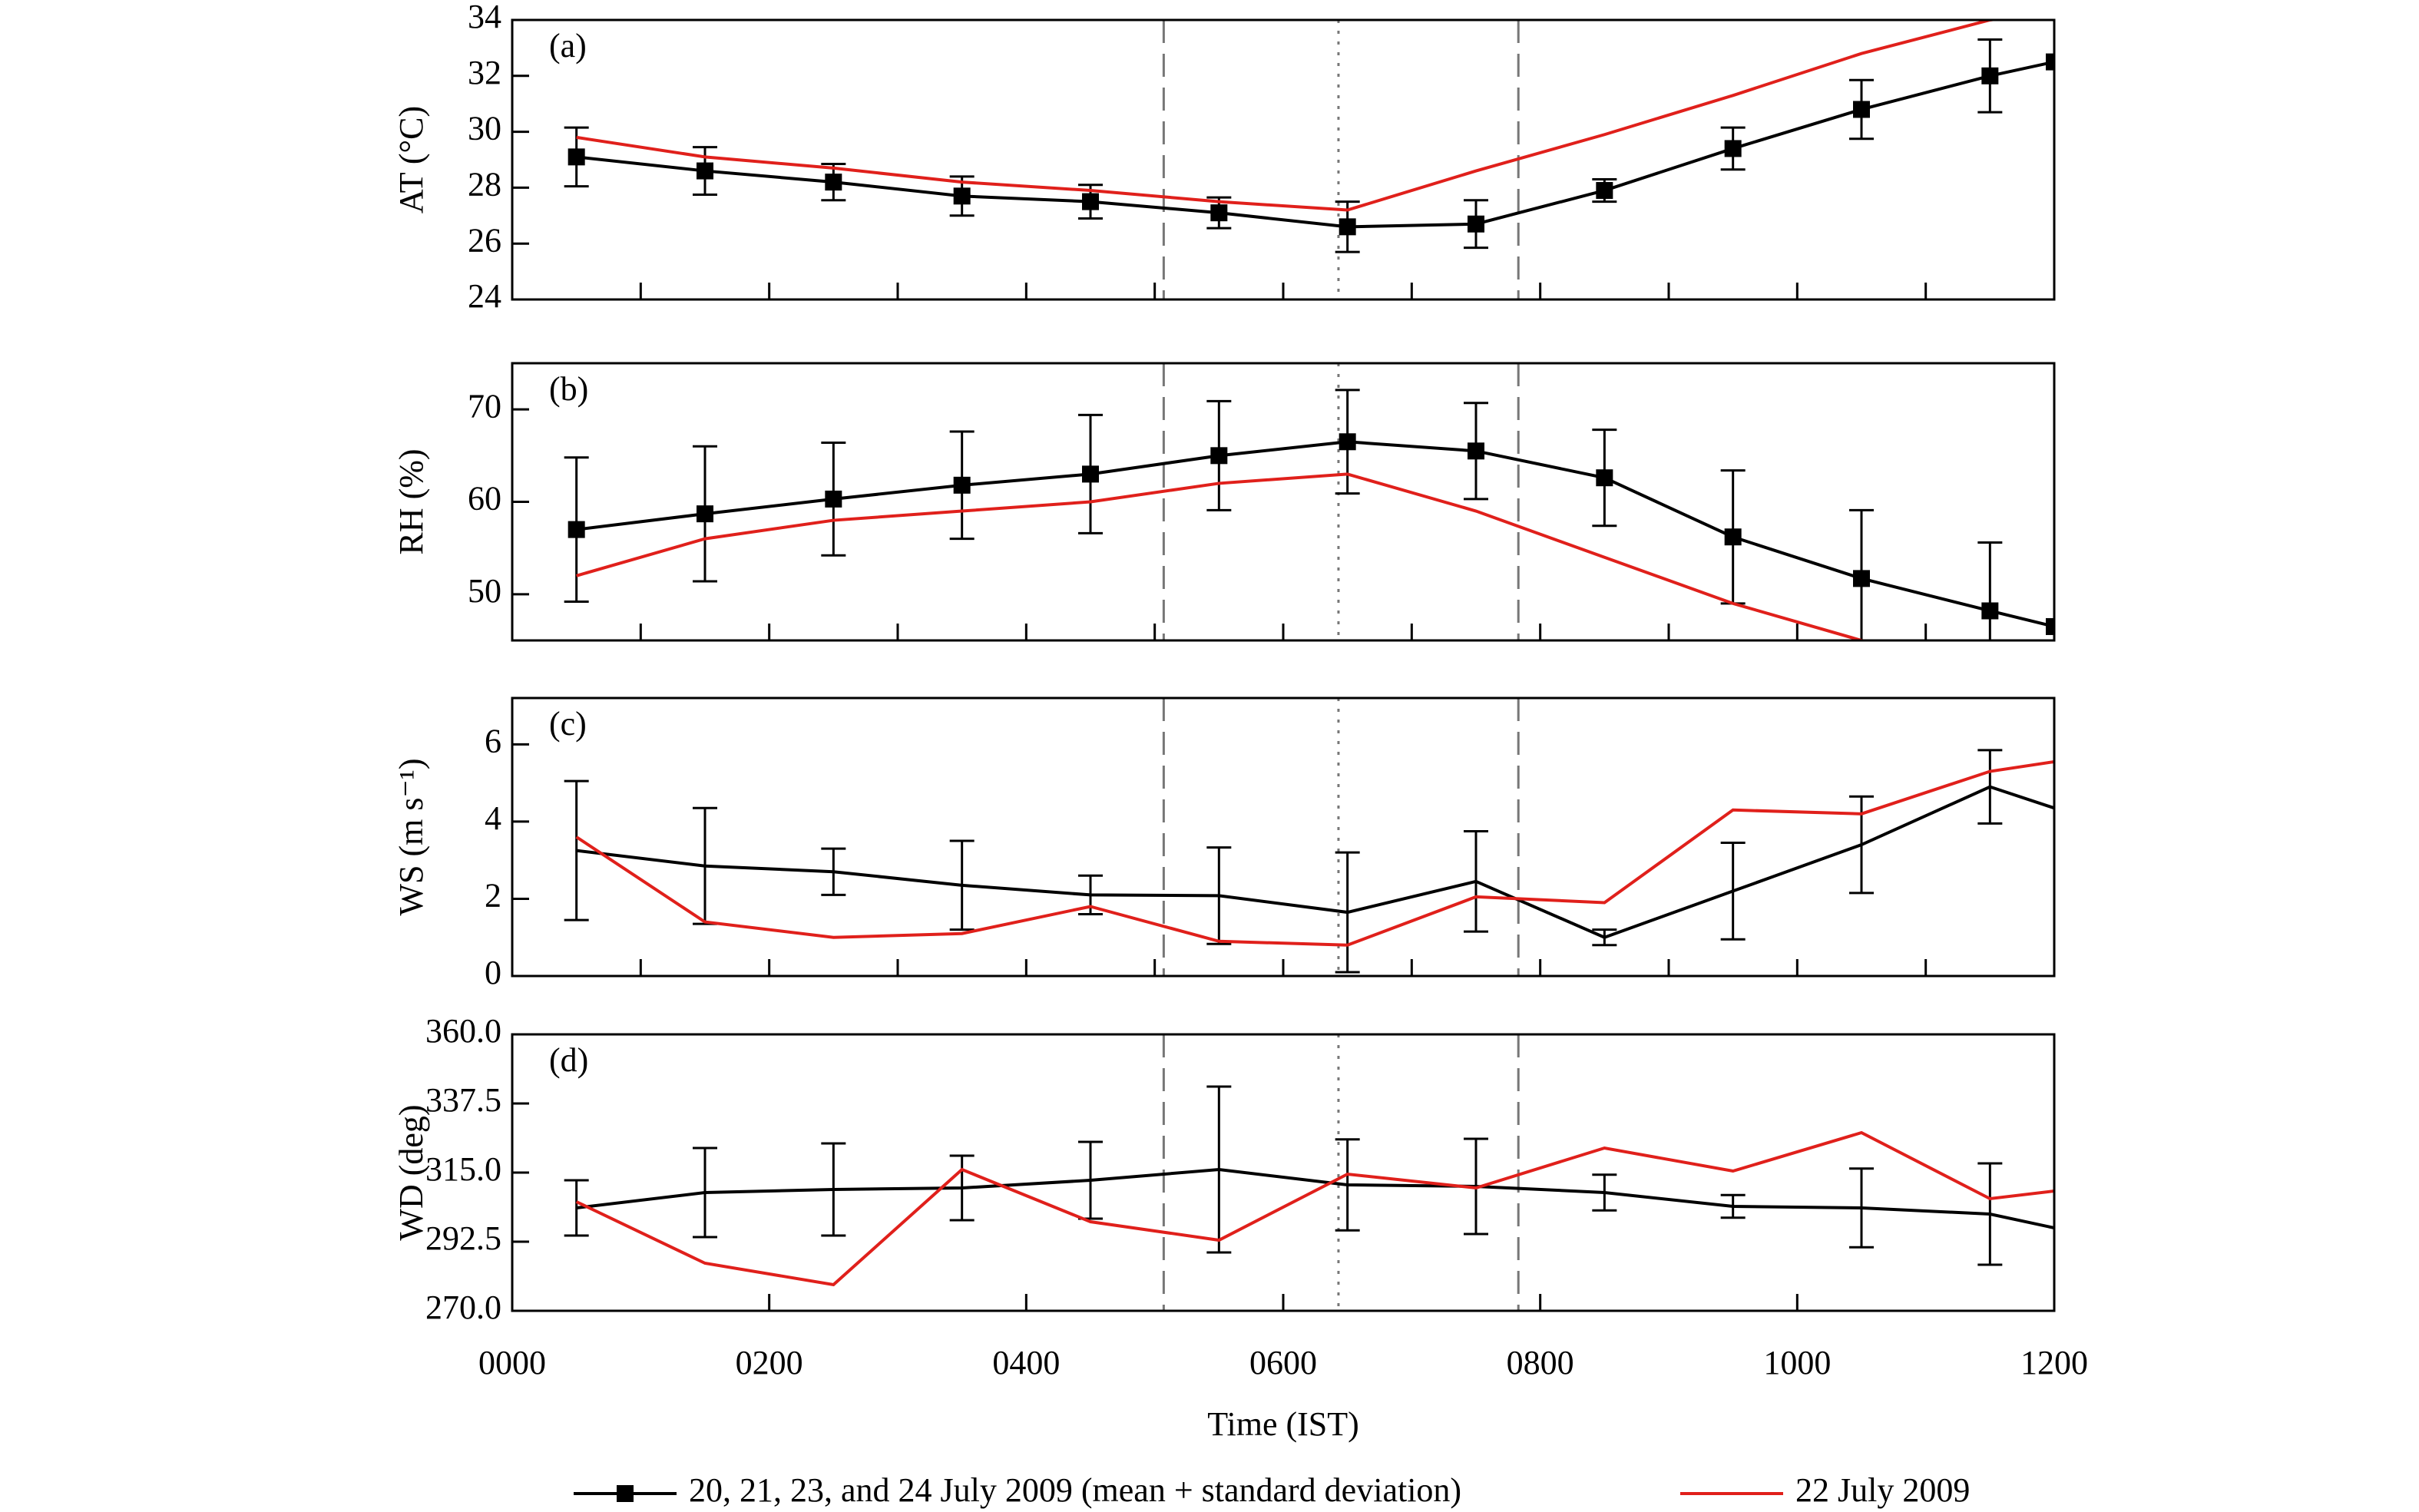 The width and height of the screenshot is (2419, 1512). Describe the element at coordinates (484, 72) in the screenshot. I see `y-tick-label: 32` at that location.